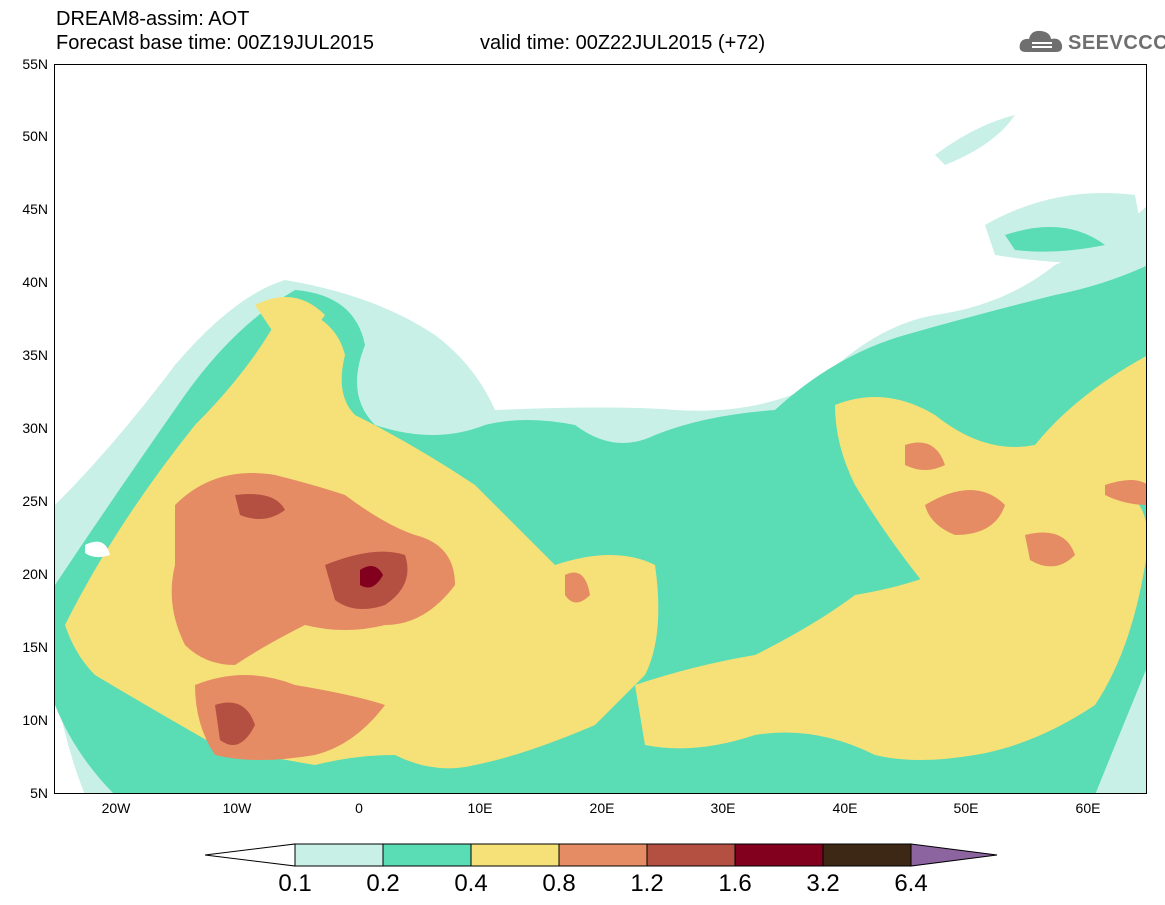 The image size is (1165, 905). What do you see at coordinates (35, 136) in the screenshot?
I see `lat-label: 50N` at bounding box center [35, 136].